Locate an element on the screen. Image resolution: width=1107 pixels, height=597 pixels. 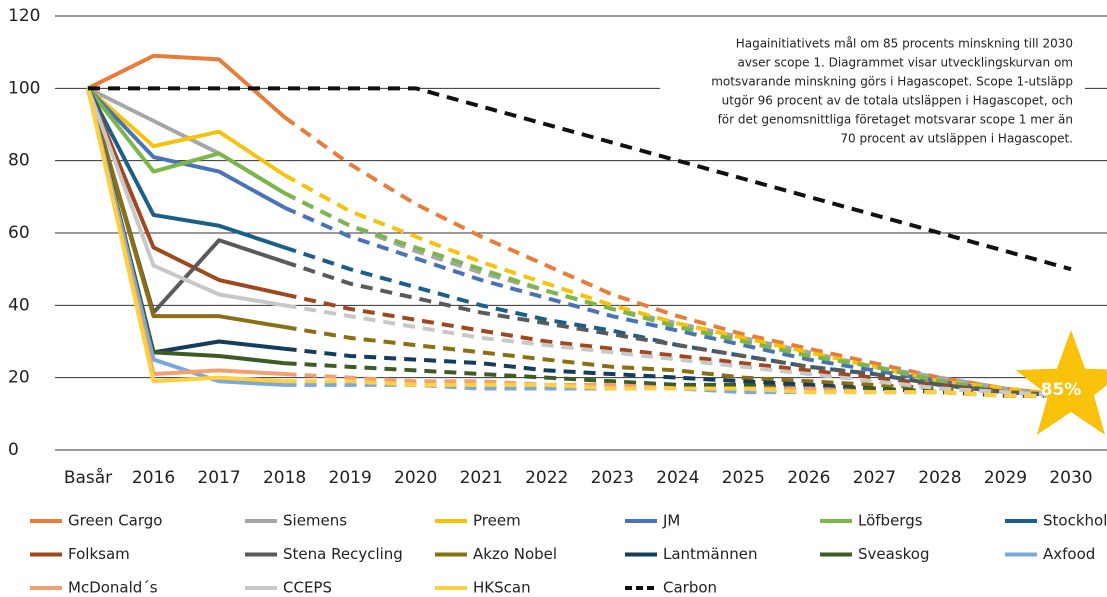
x-tick-label: Basår is located at coordinates (88, 477).